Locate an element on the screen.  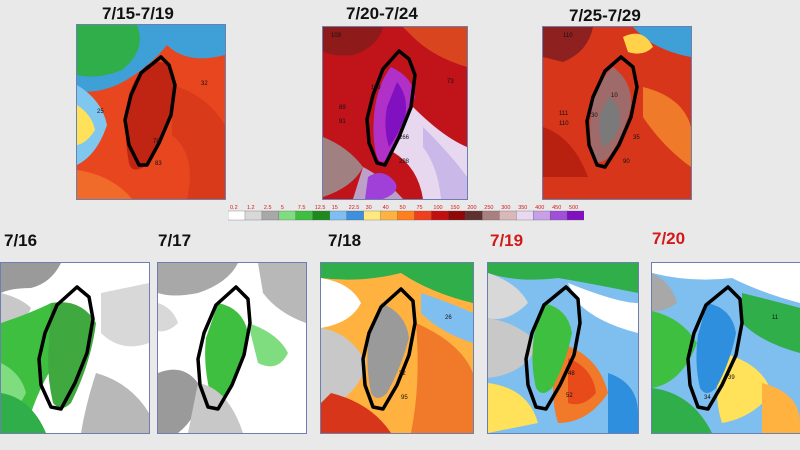
rainfall-map-7-20: 11 39 34 is located at coordinates (726, 348).